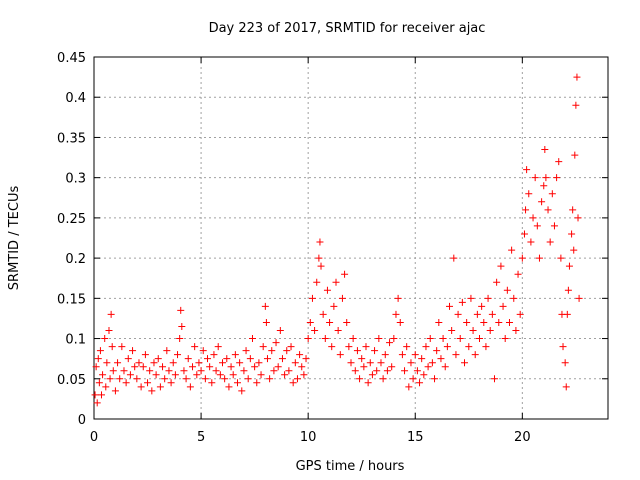 Image resolution: width=640 pixels, height=480 pixels. What do you see at coordinates (75, 259) in the screenshot?
I see `y-tick-label: 0.2` at bounding box center [75, 259].